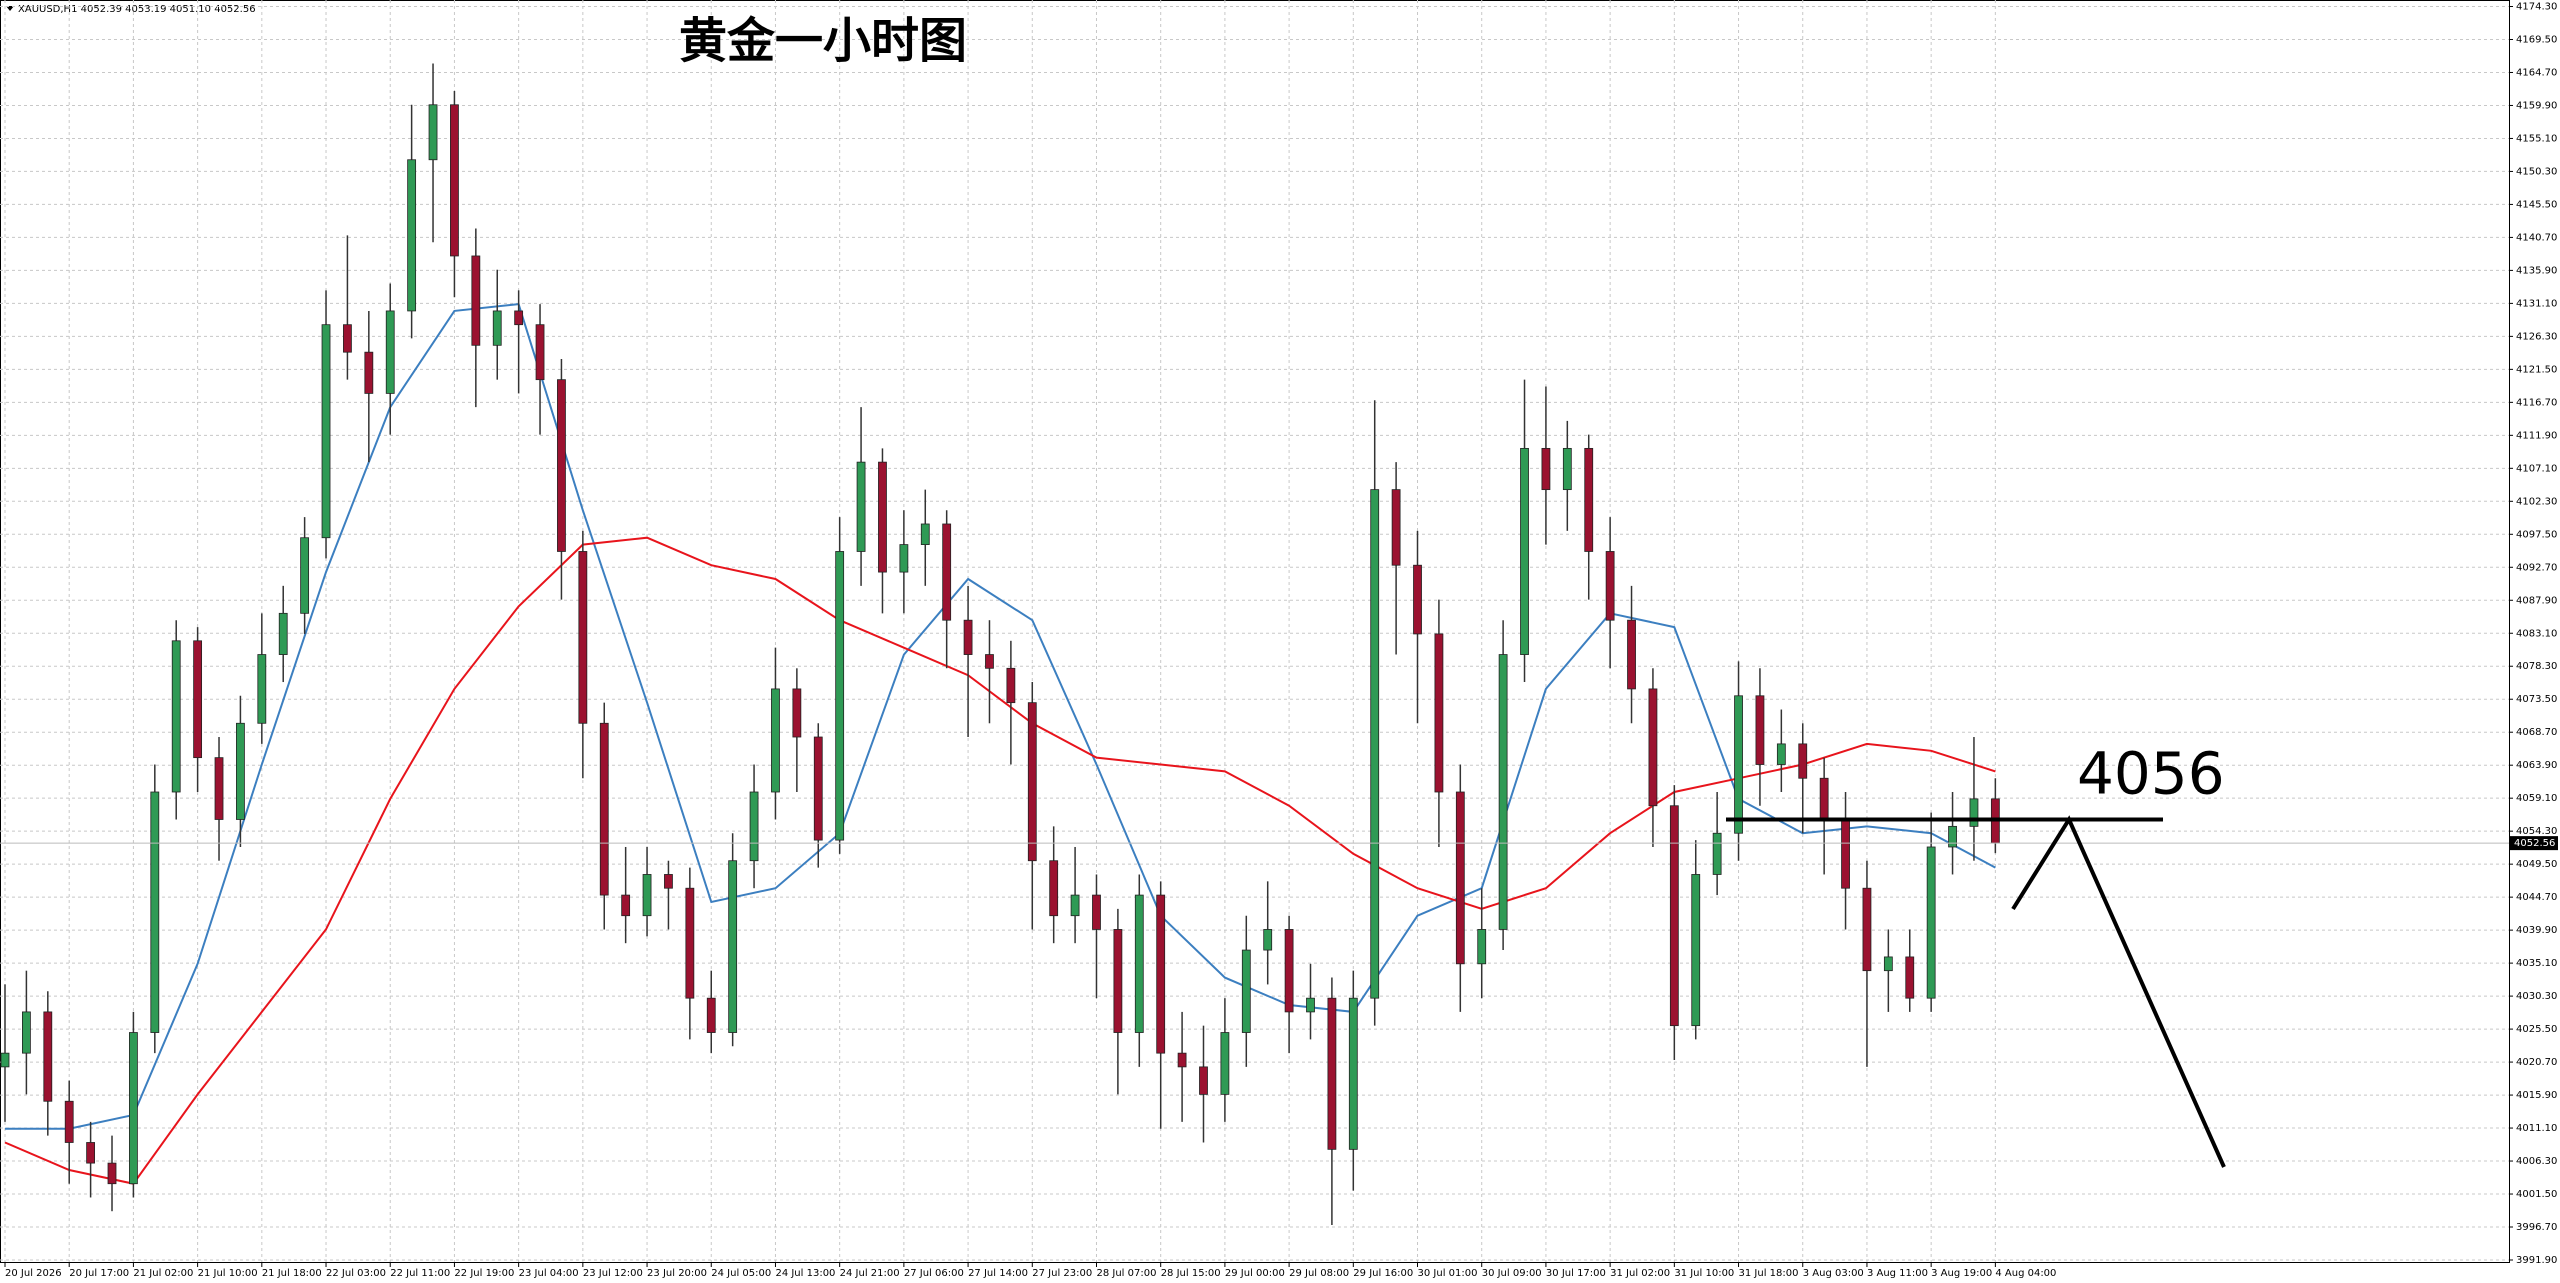 Image resolution: width=2560 pixels, height=1283 pixels. Describe the element at coordinates (2536, 7) in the screenshot. I see `y-tick-label: 4174.30` at that location.